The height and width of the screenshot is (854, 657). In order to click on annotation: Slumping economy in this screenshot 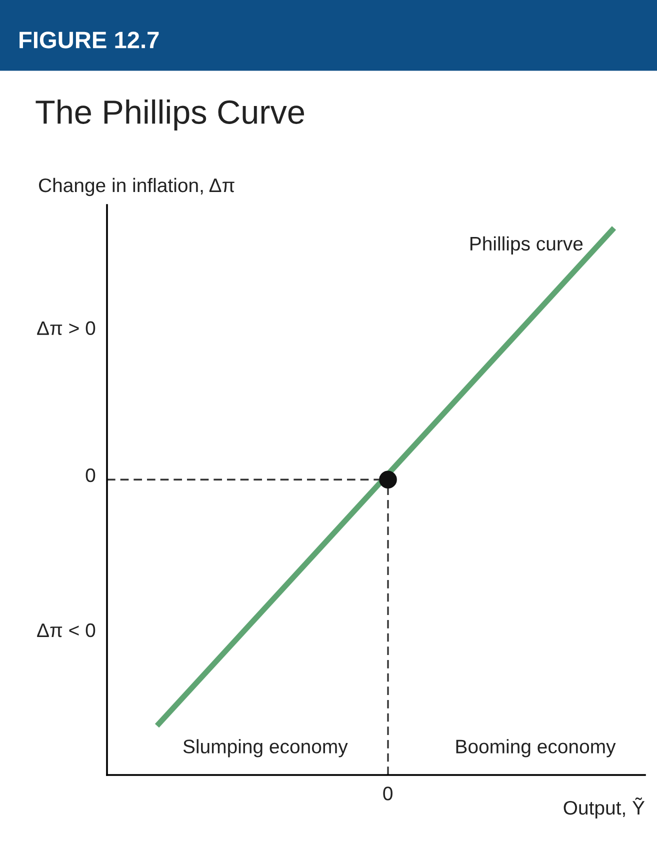, I will do `click(265, 748)`.